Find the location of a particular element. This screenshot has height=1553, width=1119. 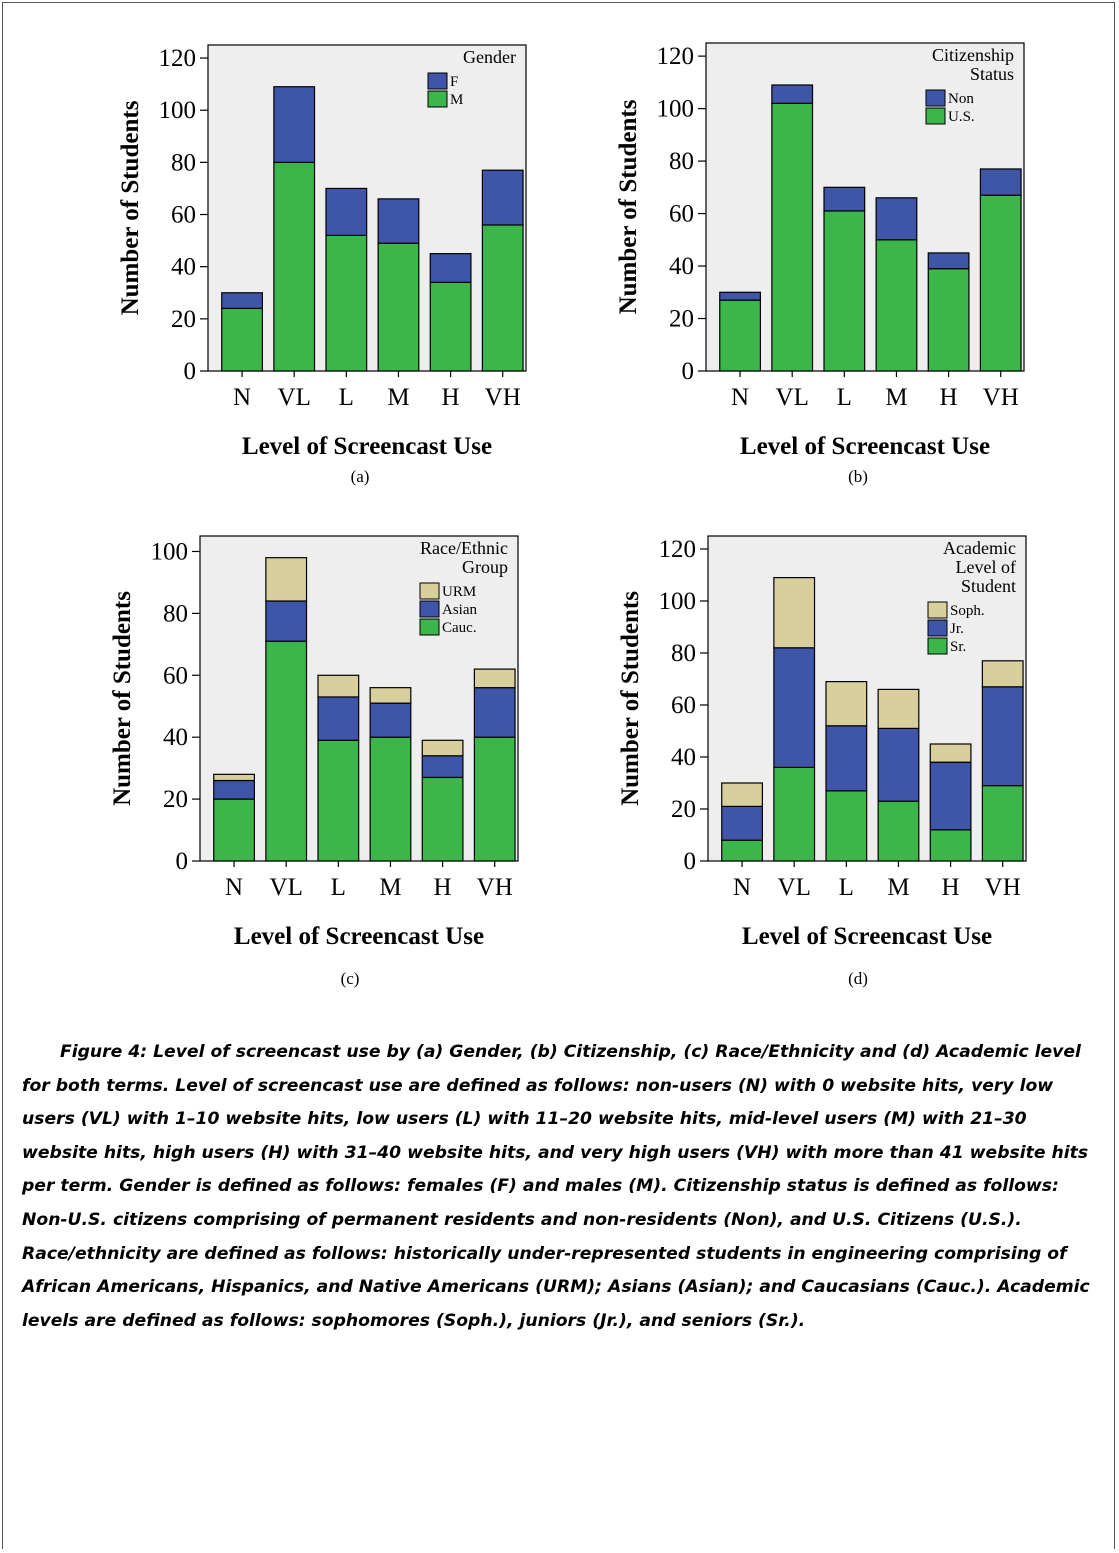

legend-swatch-cauc is located at coordinates (429, 627).